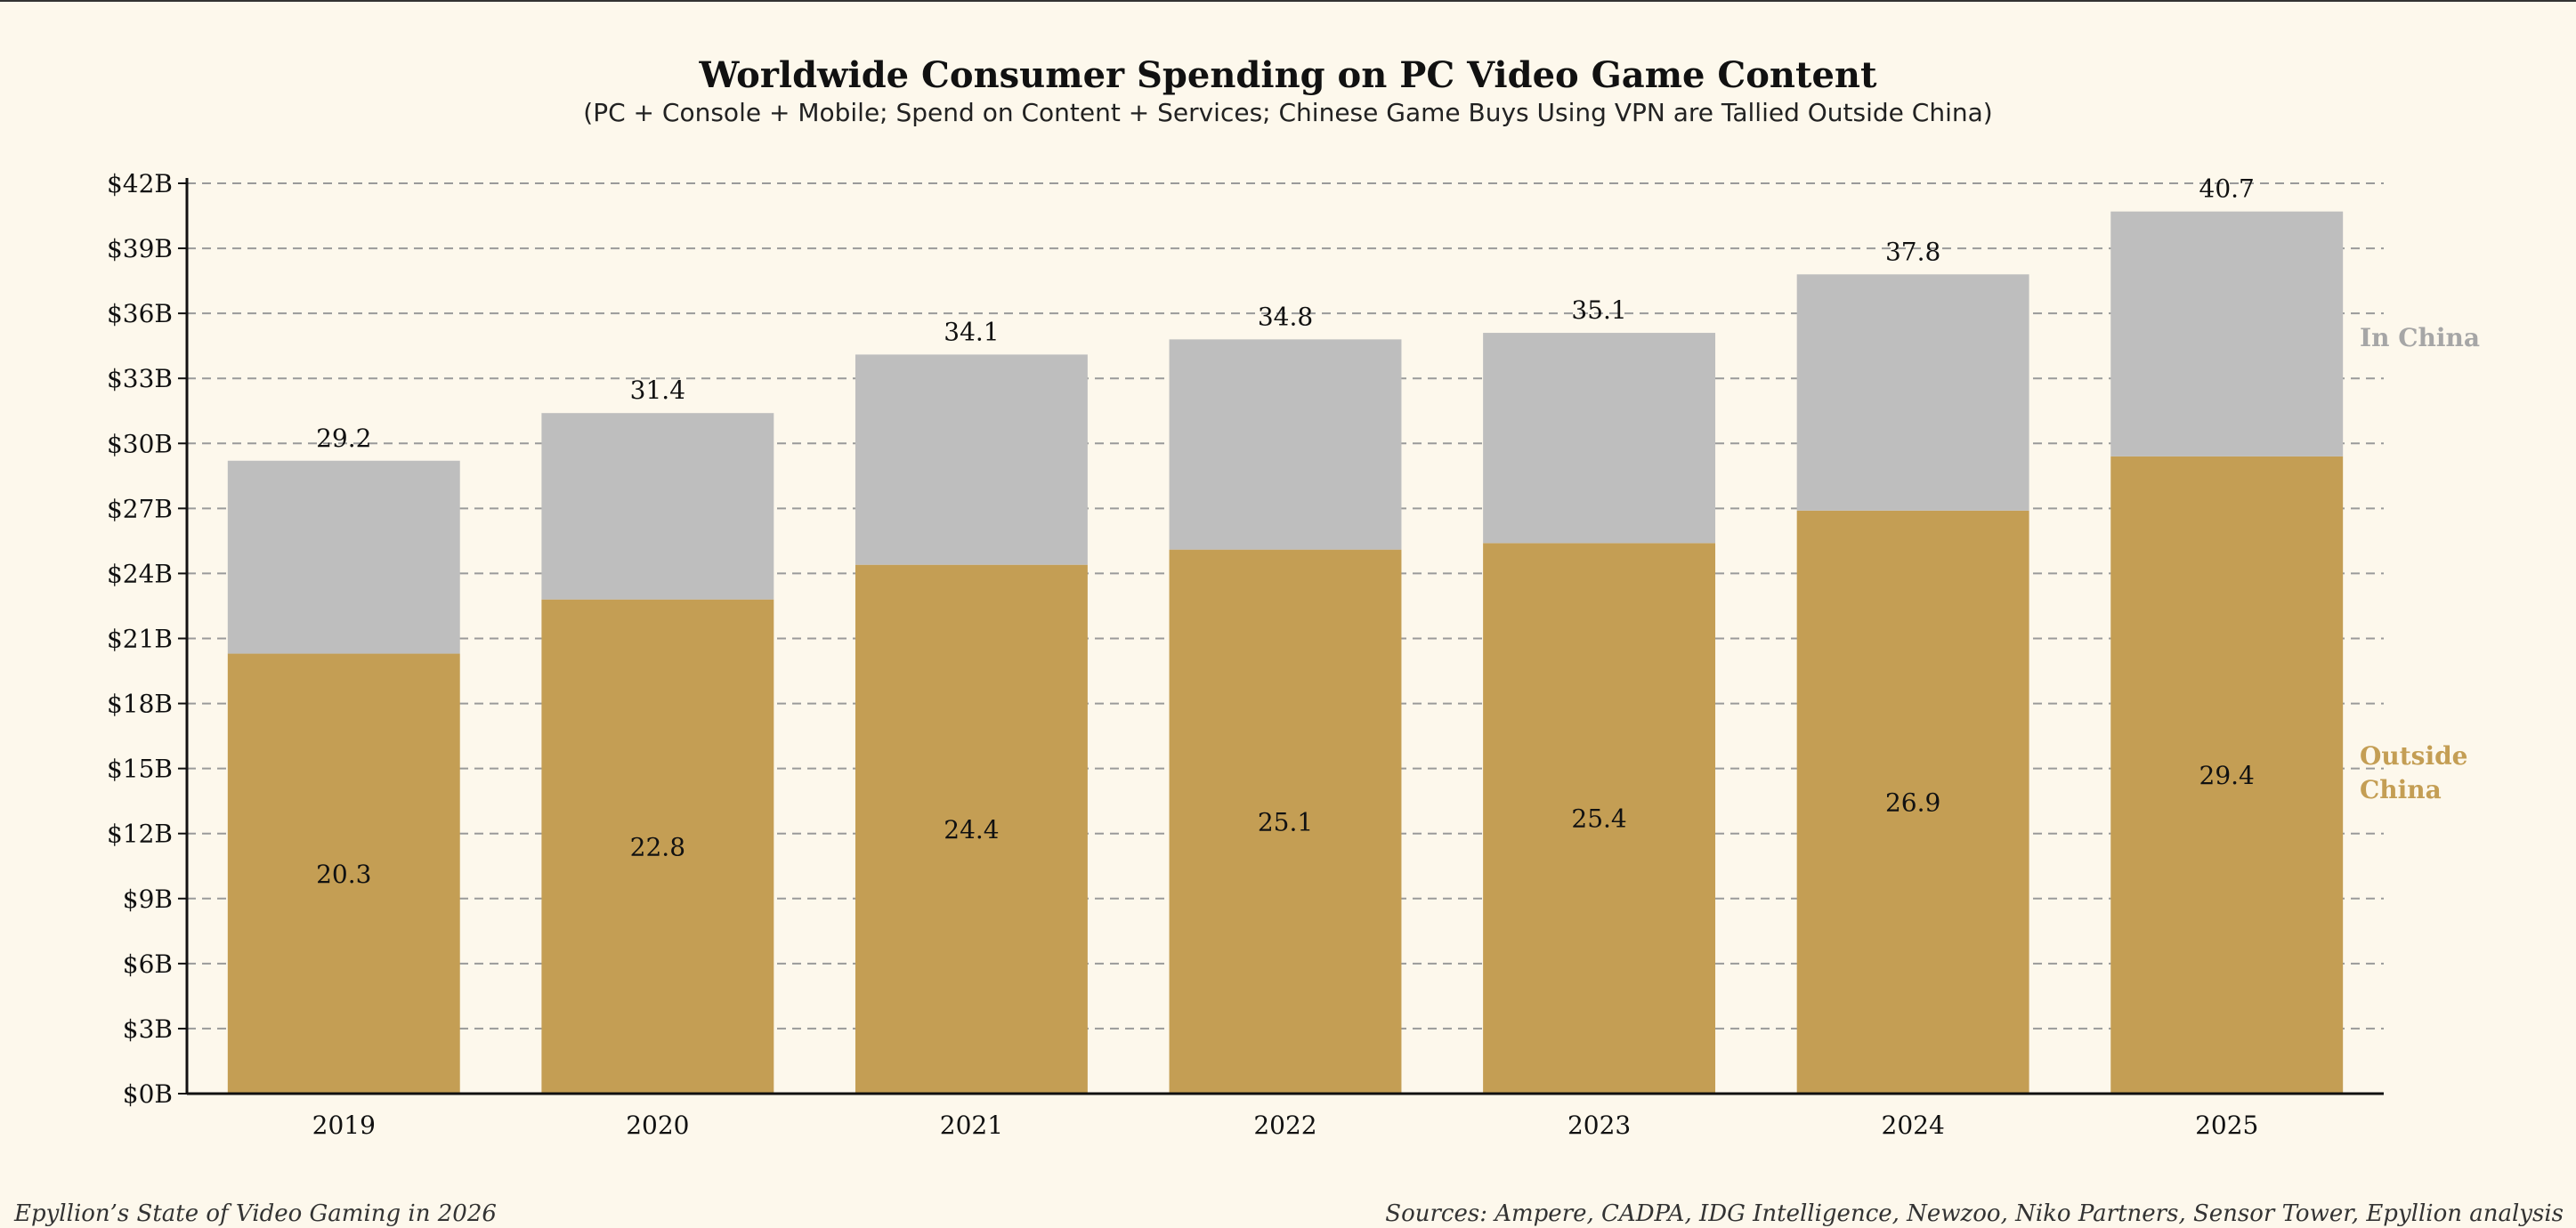 This screenshot has width=2576, height=1228. What do you see at coordinates (140, 444) in the screenshot?
I see `y-tick-label: $30B` at bounding box center [140, 444].